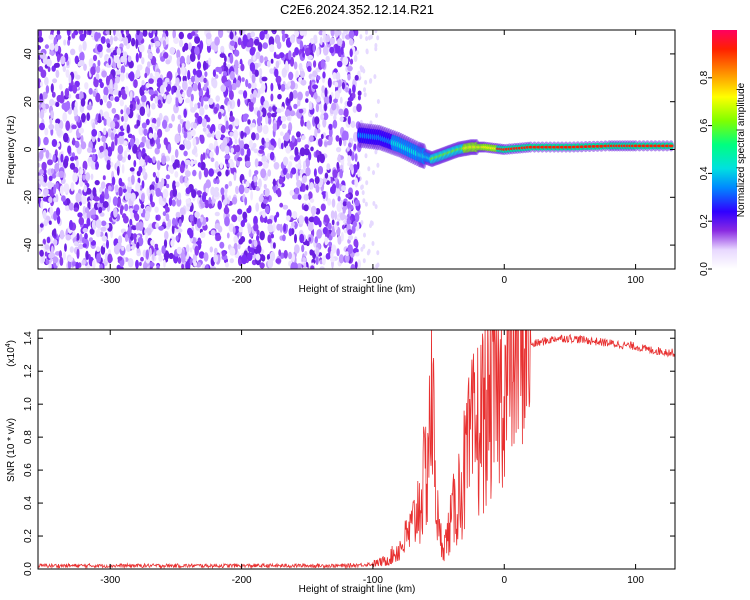 This screenshot has height=600, width=750. I want to click on signal-track, so click(515, 145).